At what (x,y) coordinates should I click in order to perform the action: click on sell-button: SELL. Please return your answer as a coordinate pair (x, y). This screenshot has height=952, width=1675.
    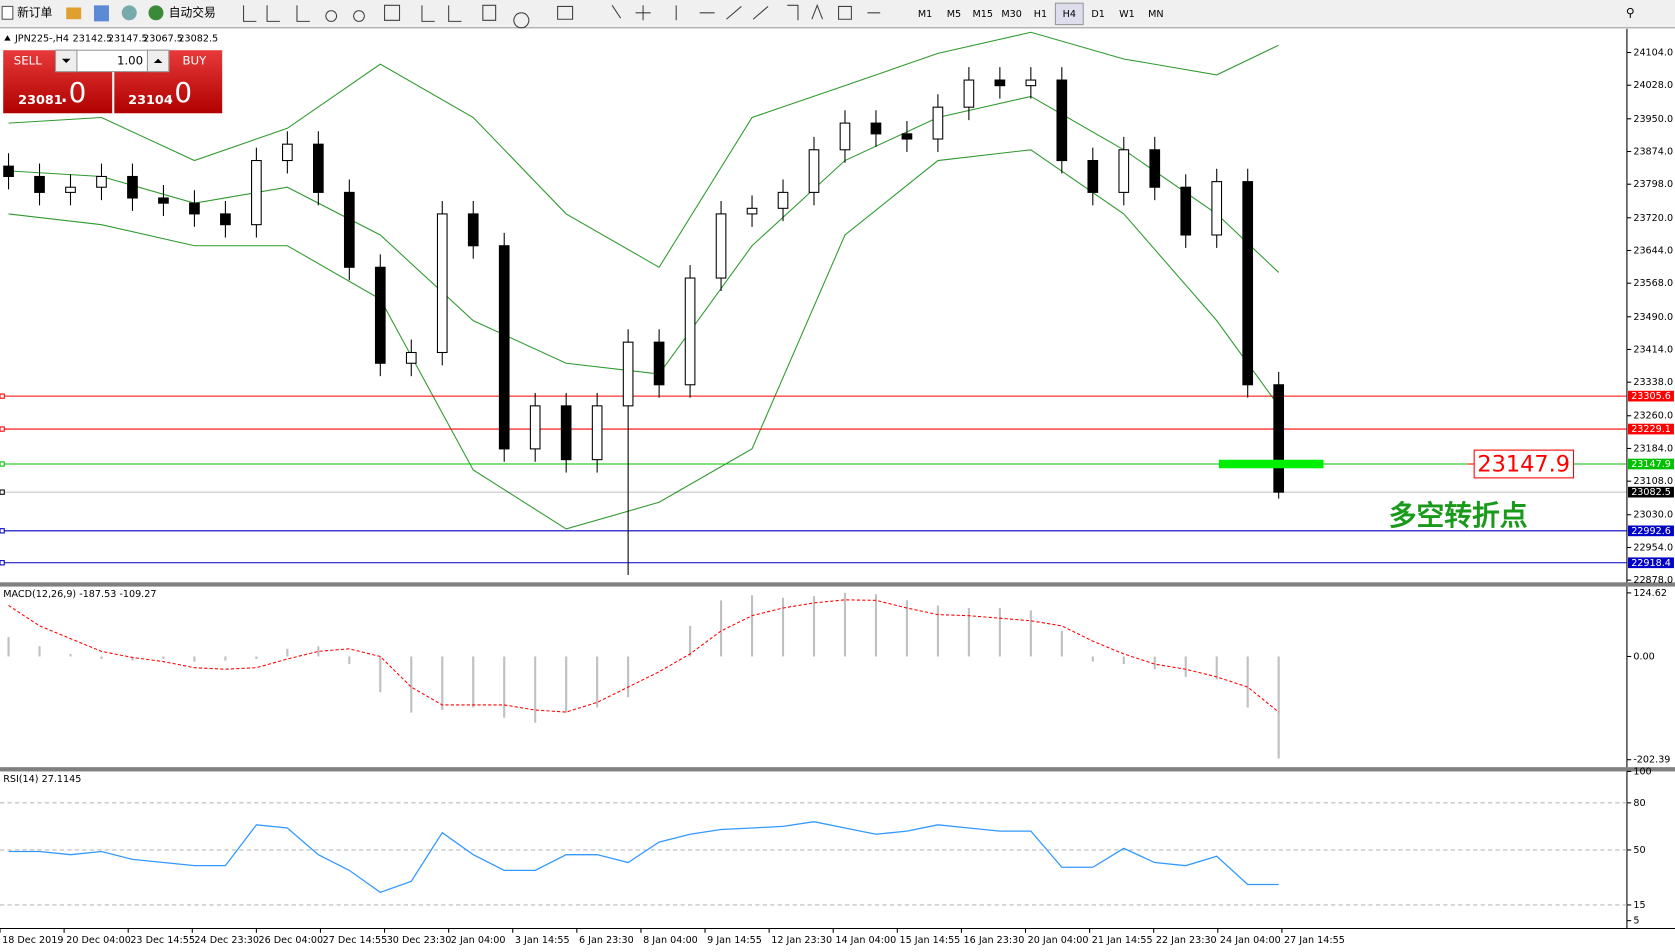
    Looking at the image, I should click on (28, 60).